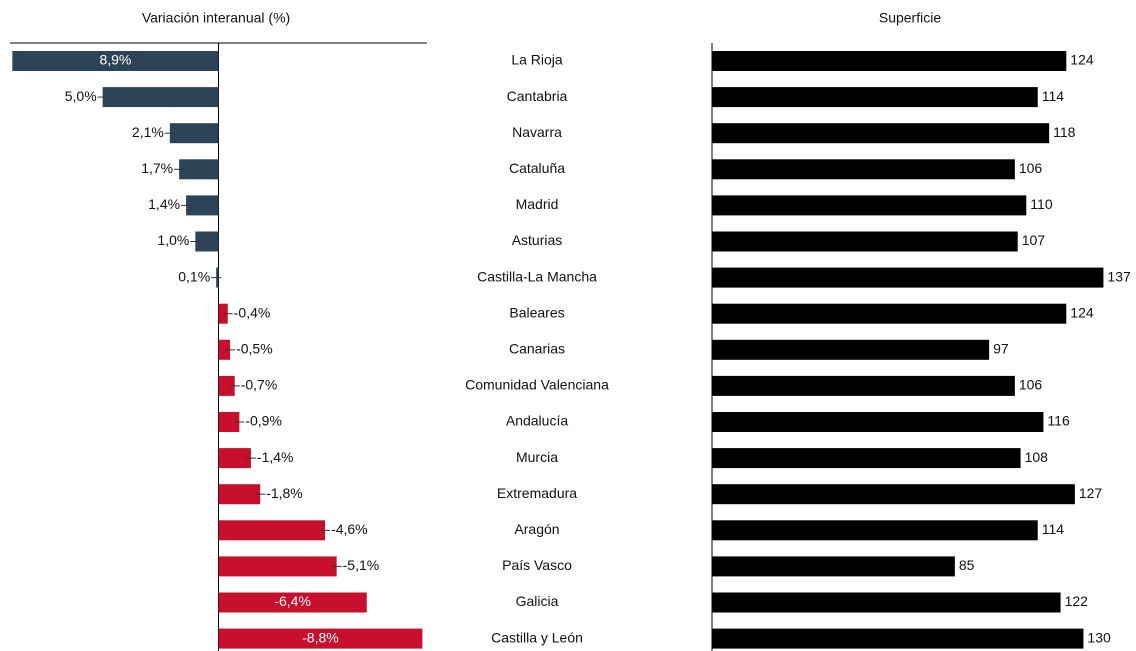  What do you see at coordinates (536, 312) in the screenshot?
I see `category-label: Baleares` at bounding box center [536, 312].